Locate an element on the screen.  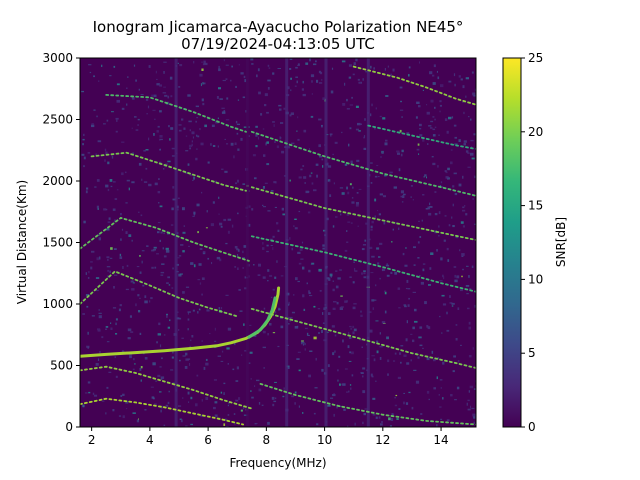
y-tick-label: 1000 is located at coordinates (57, 304).